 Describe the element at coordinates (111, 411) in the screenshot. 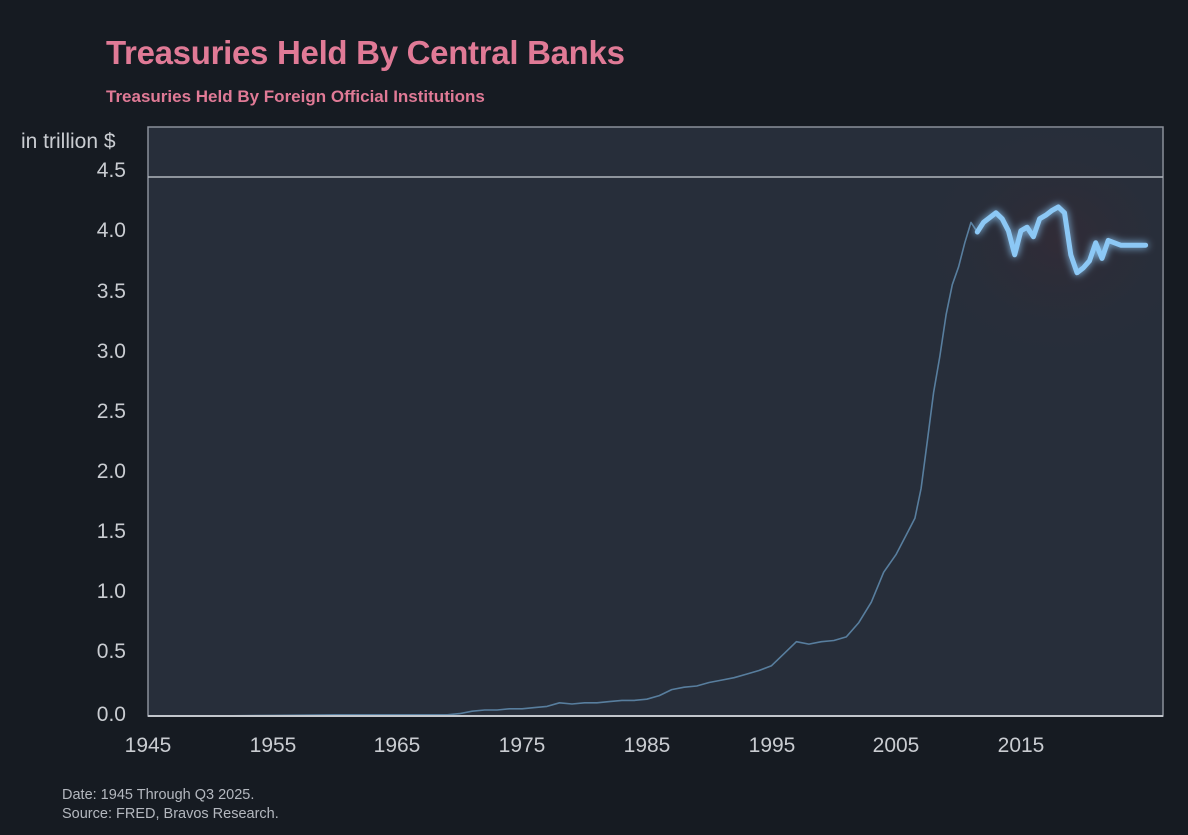

I see `y-tick-label: 2.5` at that location.